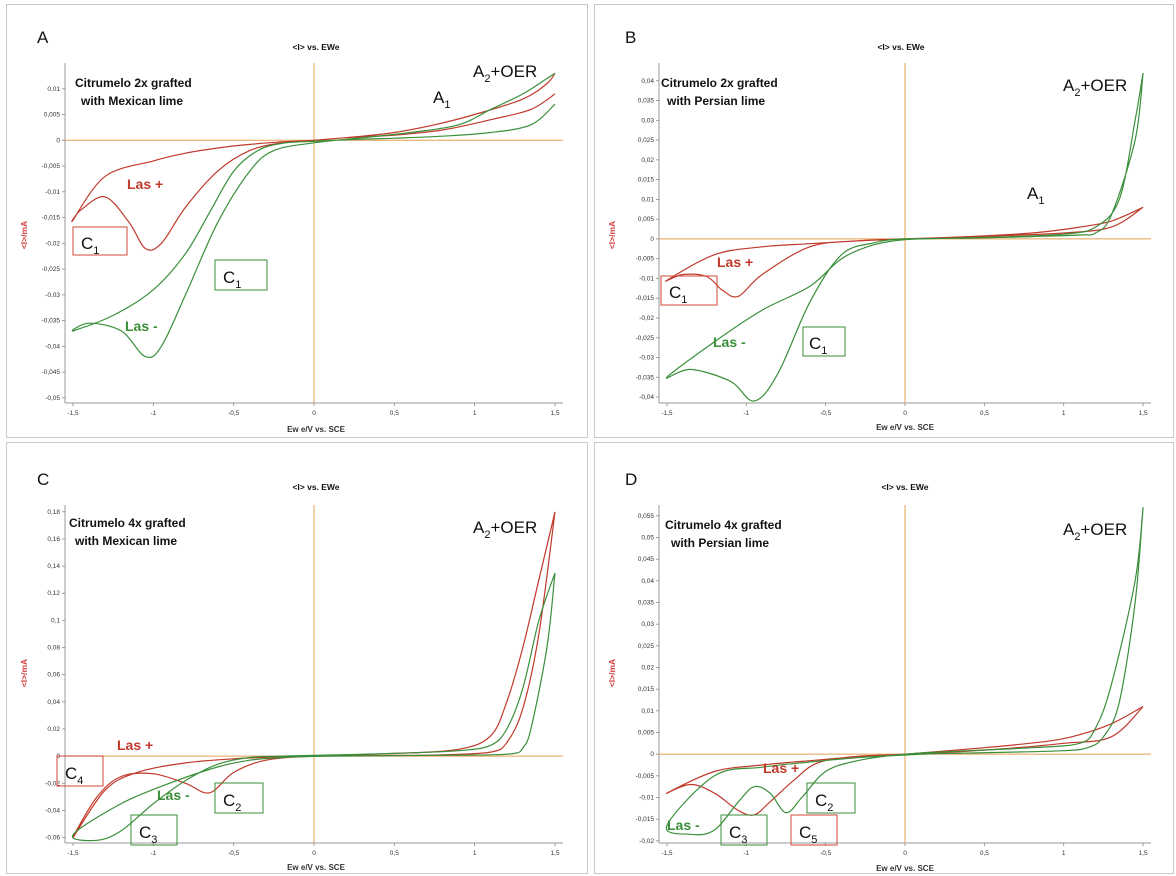  What do you see at coordinates (53, 593) in the screenshot?
I see `y-tick-label: 0,12` at bounding box center [53, 593].